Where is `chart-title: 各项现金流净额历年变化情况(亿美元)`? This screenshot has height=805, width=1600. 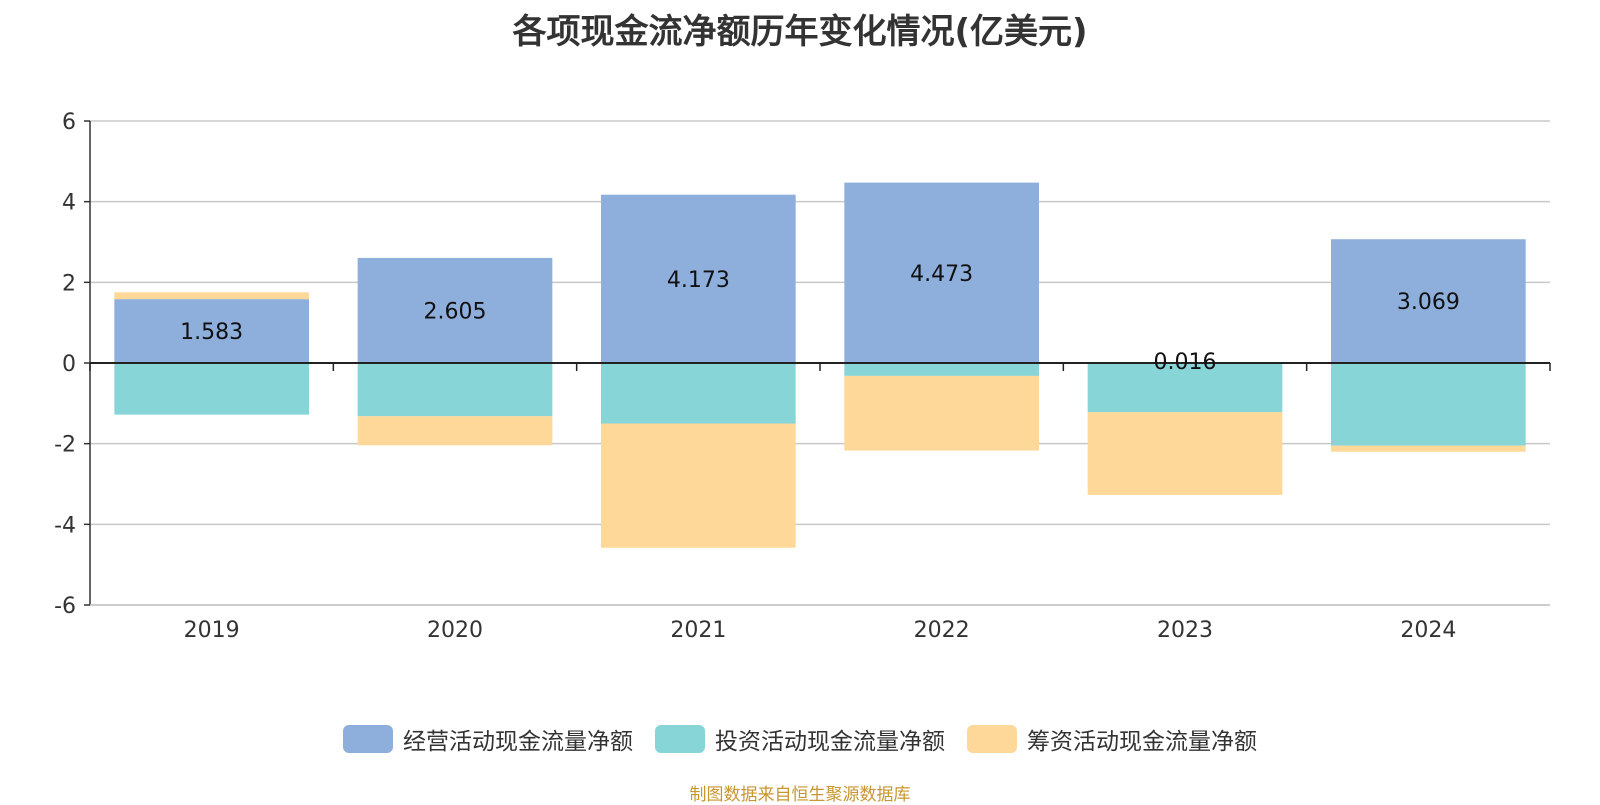 chart-title: 各项现金流净额历年变化情况(亿美元) is located at coordinates (800, 32).